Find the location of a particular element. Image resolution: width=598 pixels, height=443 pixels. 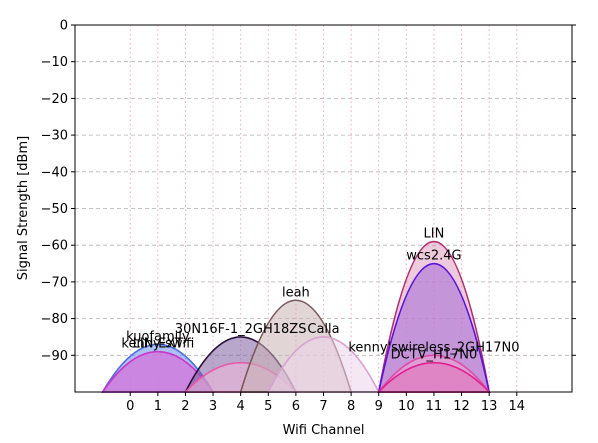

y-tick-label: −40 is located at coordinates (54, 172).